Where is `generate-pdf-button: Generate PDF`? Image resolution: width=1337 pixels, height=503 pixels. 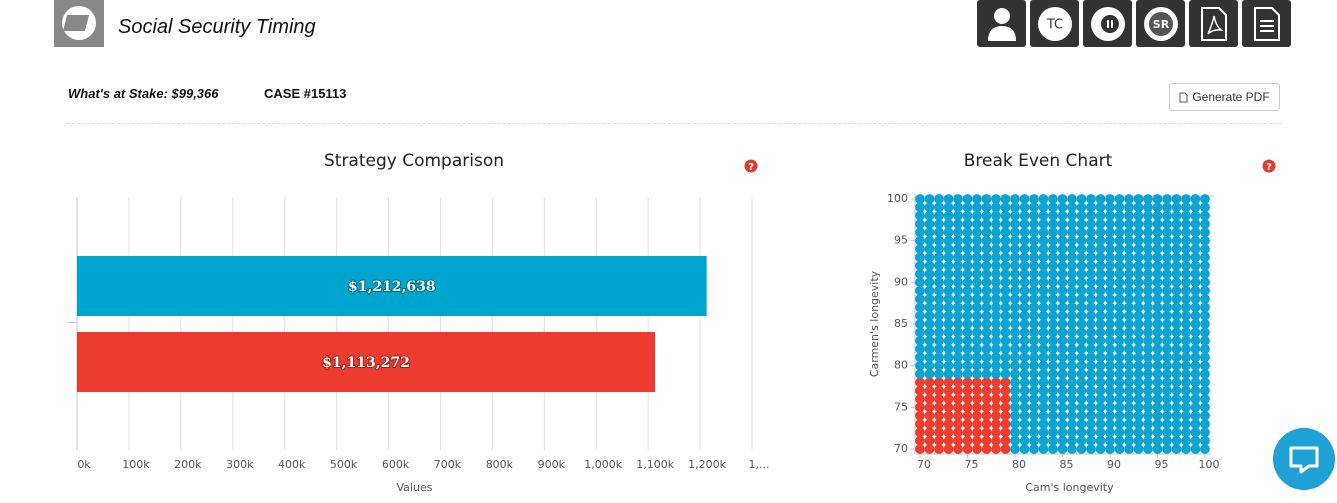 generate-pdf-button: Generate PDF is located at coordinates (1224, 97).